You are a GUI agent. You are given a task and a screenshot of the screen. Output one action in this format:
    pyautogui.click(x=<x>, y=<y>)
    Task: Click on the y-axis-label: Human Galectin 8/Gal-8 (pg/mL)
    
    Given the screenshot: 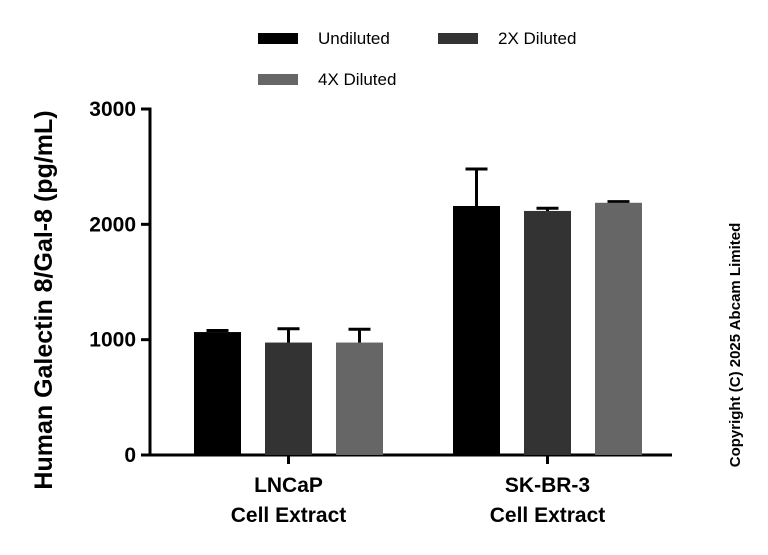 What is the action you would take?
    pyautogui.click(x=44, y=299)
    